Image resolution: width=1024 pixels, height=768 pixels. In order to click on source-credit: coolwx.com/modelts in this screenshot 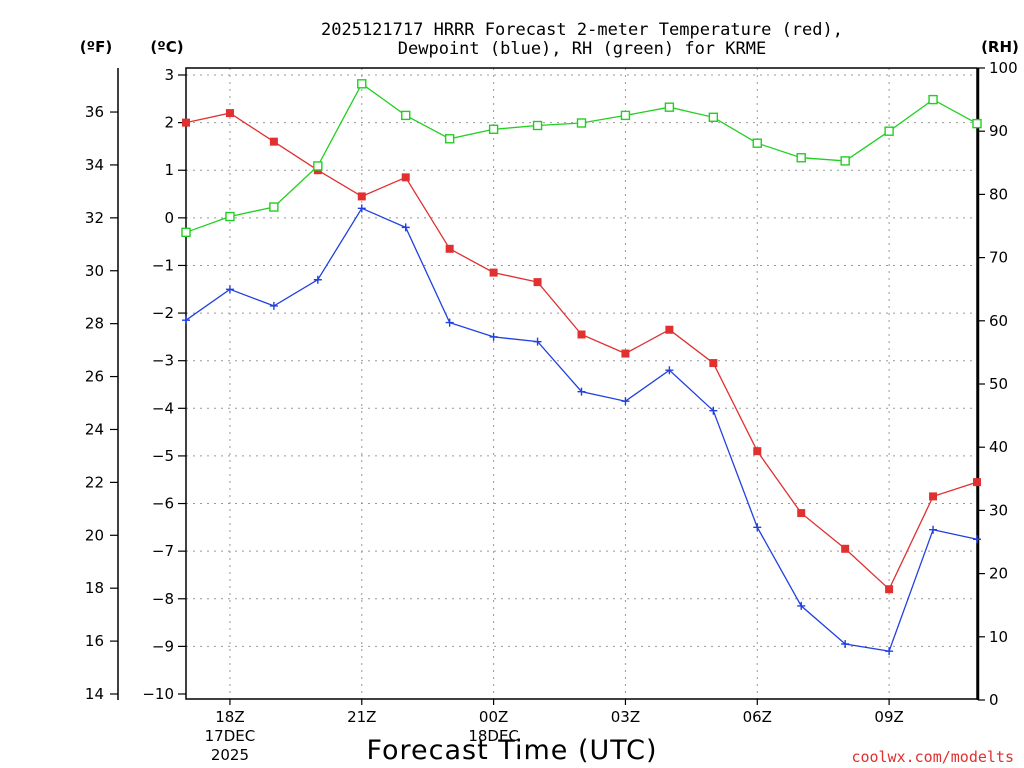, I will do `click(932, 757)`.